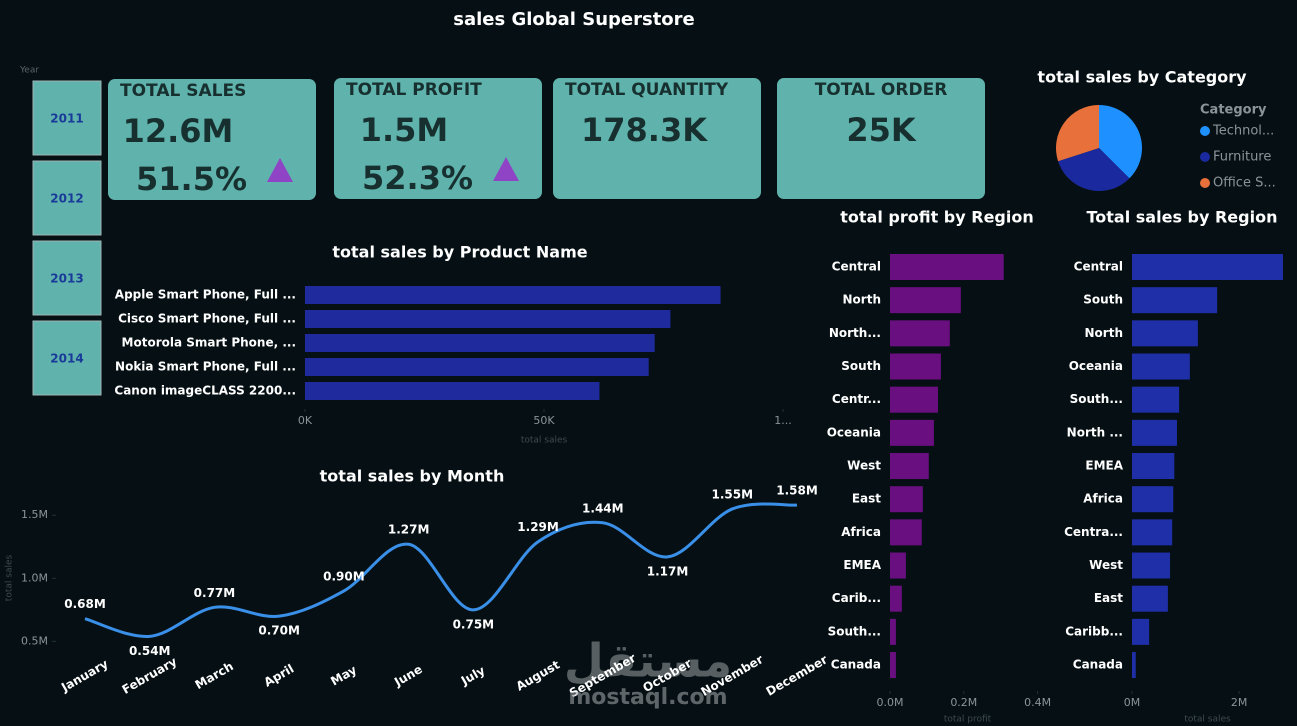 The width and height of the screenshot is (1297, 726). Describe the element at coordinates (34, 577) in the screenshot. I see `y-tick-label: 1.0M` at that location.